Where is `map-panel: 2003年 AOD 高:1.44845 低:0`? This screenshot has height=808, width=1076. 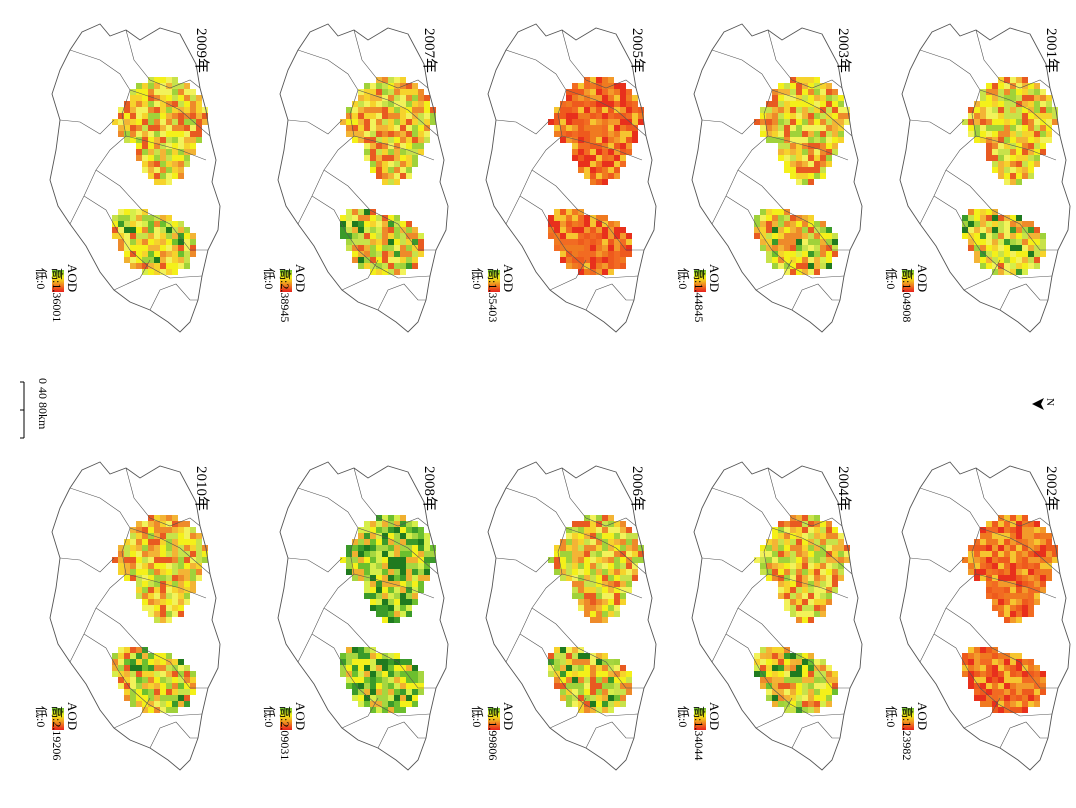 map-panel: 2003年 AOD 高:1.44845 低:0 is located at coordinates (777, 182).